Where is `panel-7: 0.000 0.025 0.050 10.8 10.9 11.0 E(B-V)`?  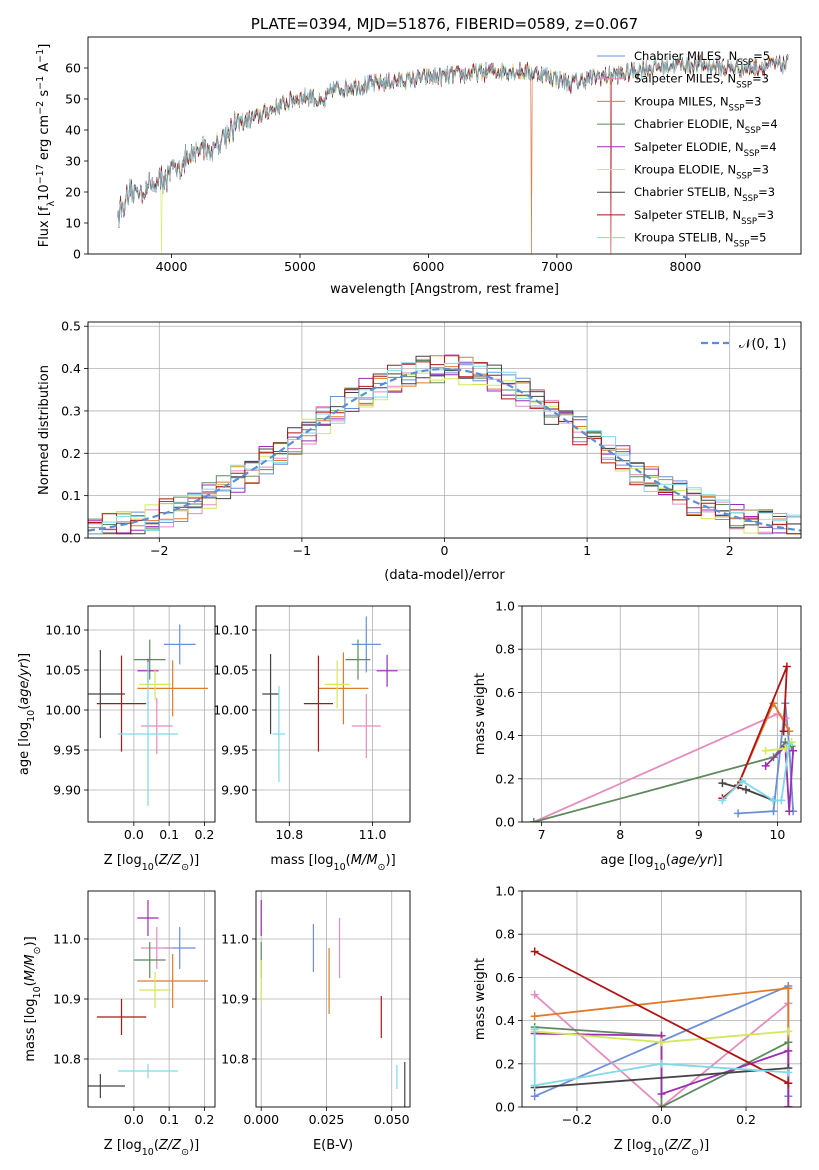
panel-7: 0.000 0.025 0.050 10.8 10.9 11.0 E(B-V) is located at coordinates (316, 1021).